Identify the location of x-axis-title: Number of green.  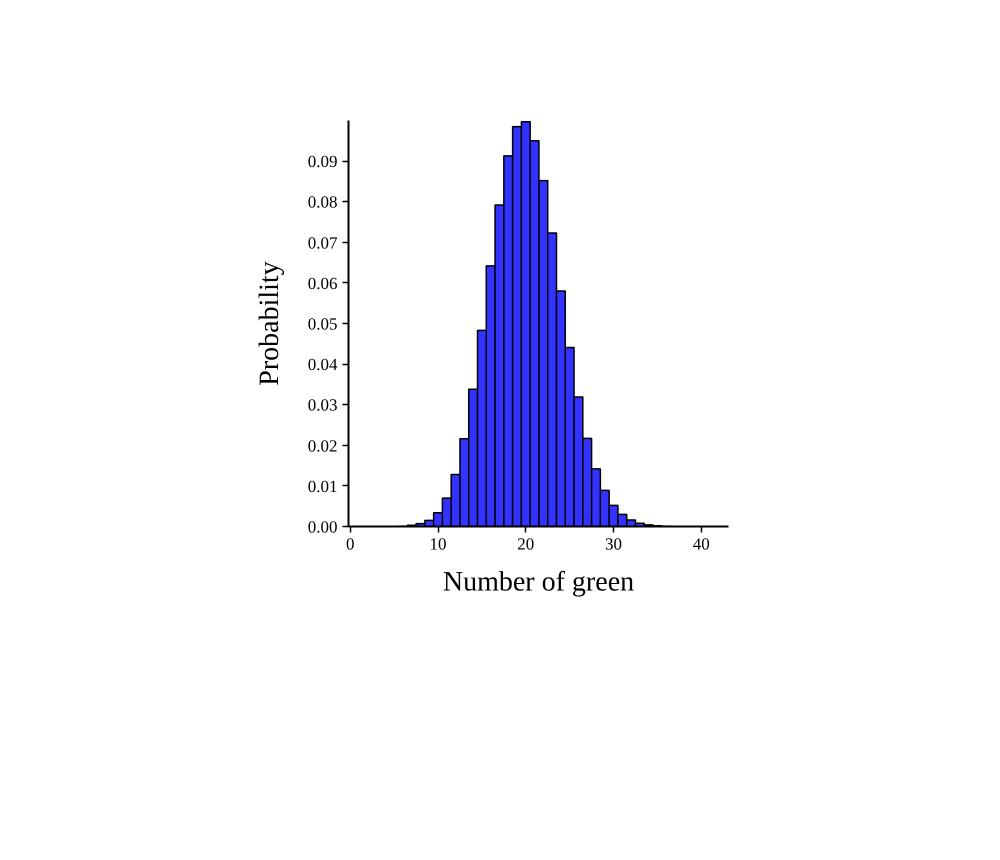
(538, 582).